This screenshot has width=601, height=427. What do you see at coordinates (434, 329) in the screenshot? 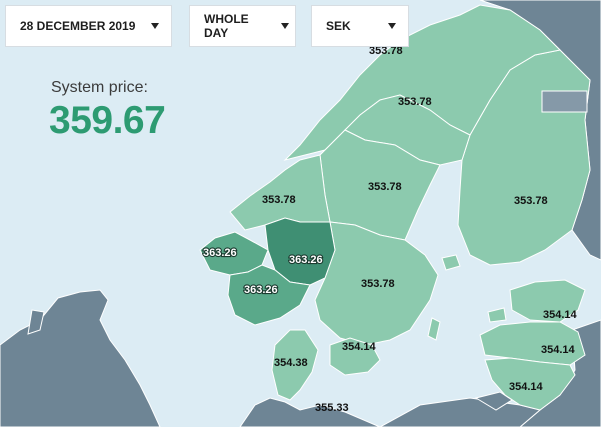
I see `island-gotland` at bounding box center [434, 329].